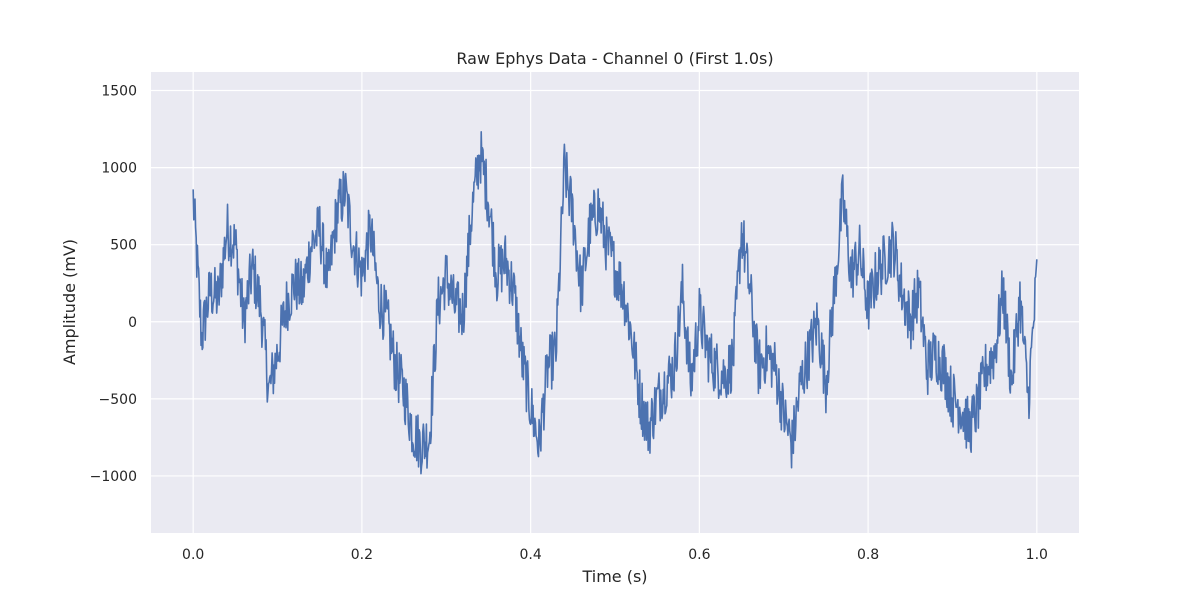 The width and height of the screenshot is (1200, 600). I want to click on y-tick-label: 1500, so click(119, 92).